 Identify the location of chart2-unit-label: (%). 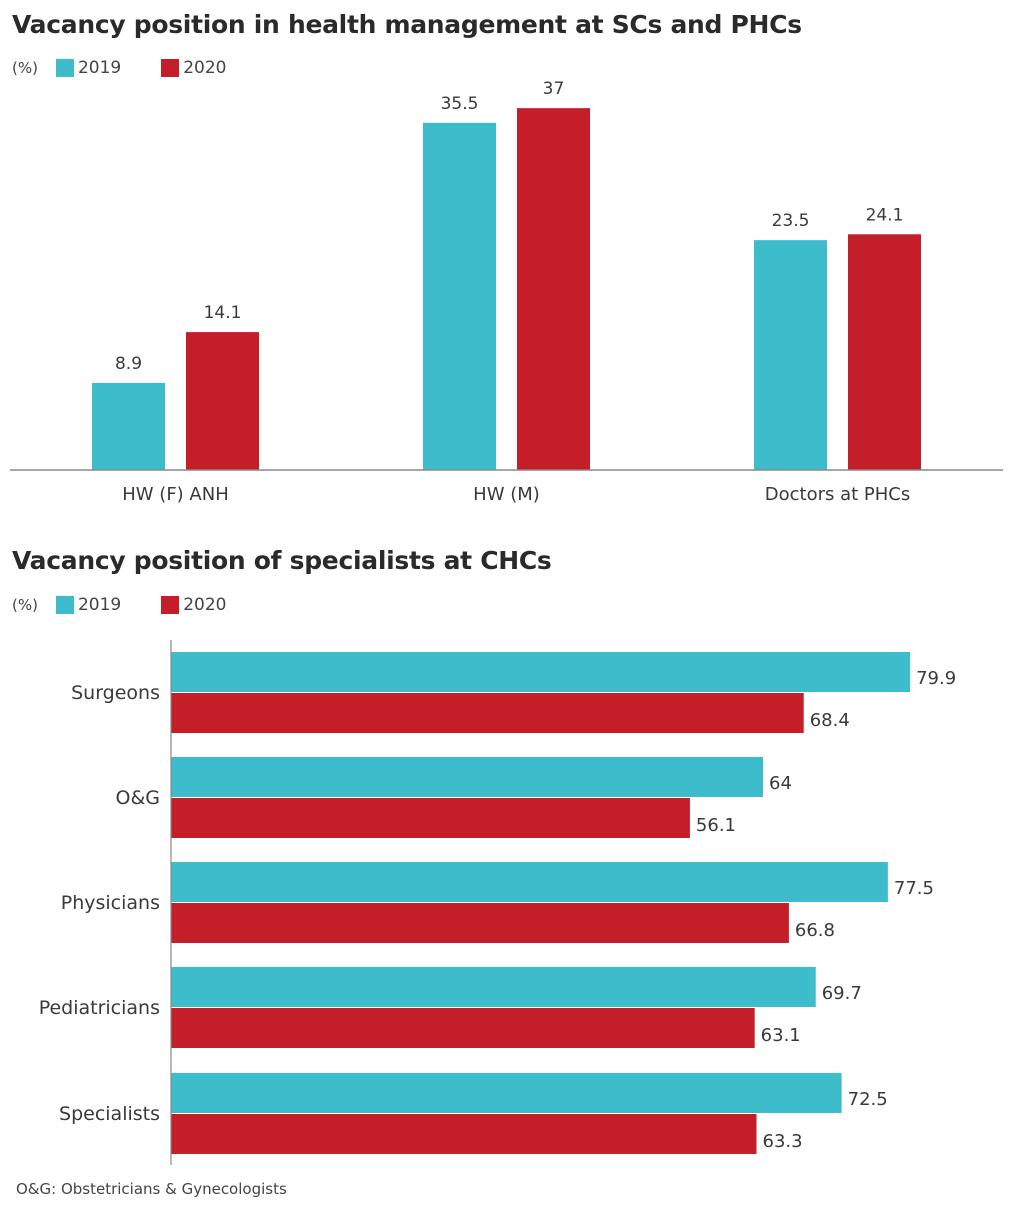
(25, 605).